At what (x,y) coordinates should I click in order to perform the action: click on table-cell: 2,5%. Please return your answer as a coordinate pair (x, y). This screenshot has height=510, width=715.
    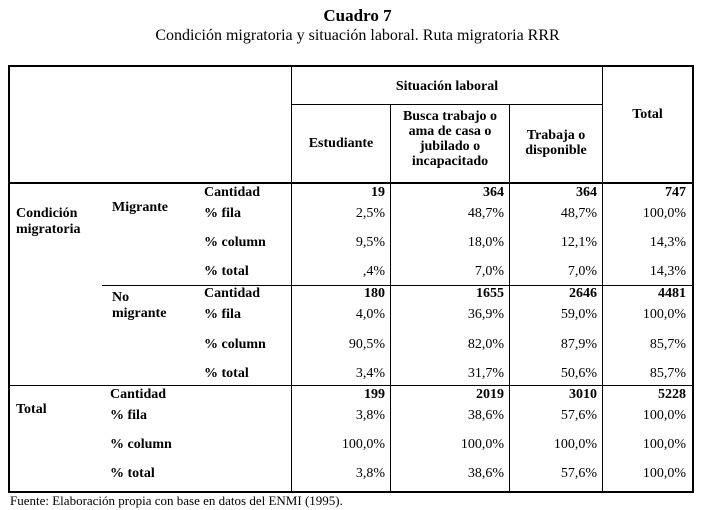
    Looking at the image, I should click on (370, 213).